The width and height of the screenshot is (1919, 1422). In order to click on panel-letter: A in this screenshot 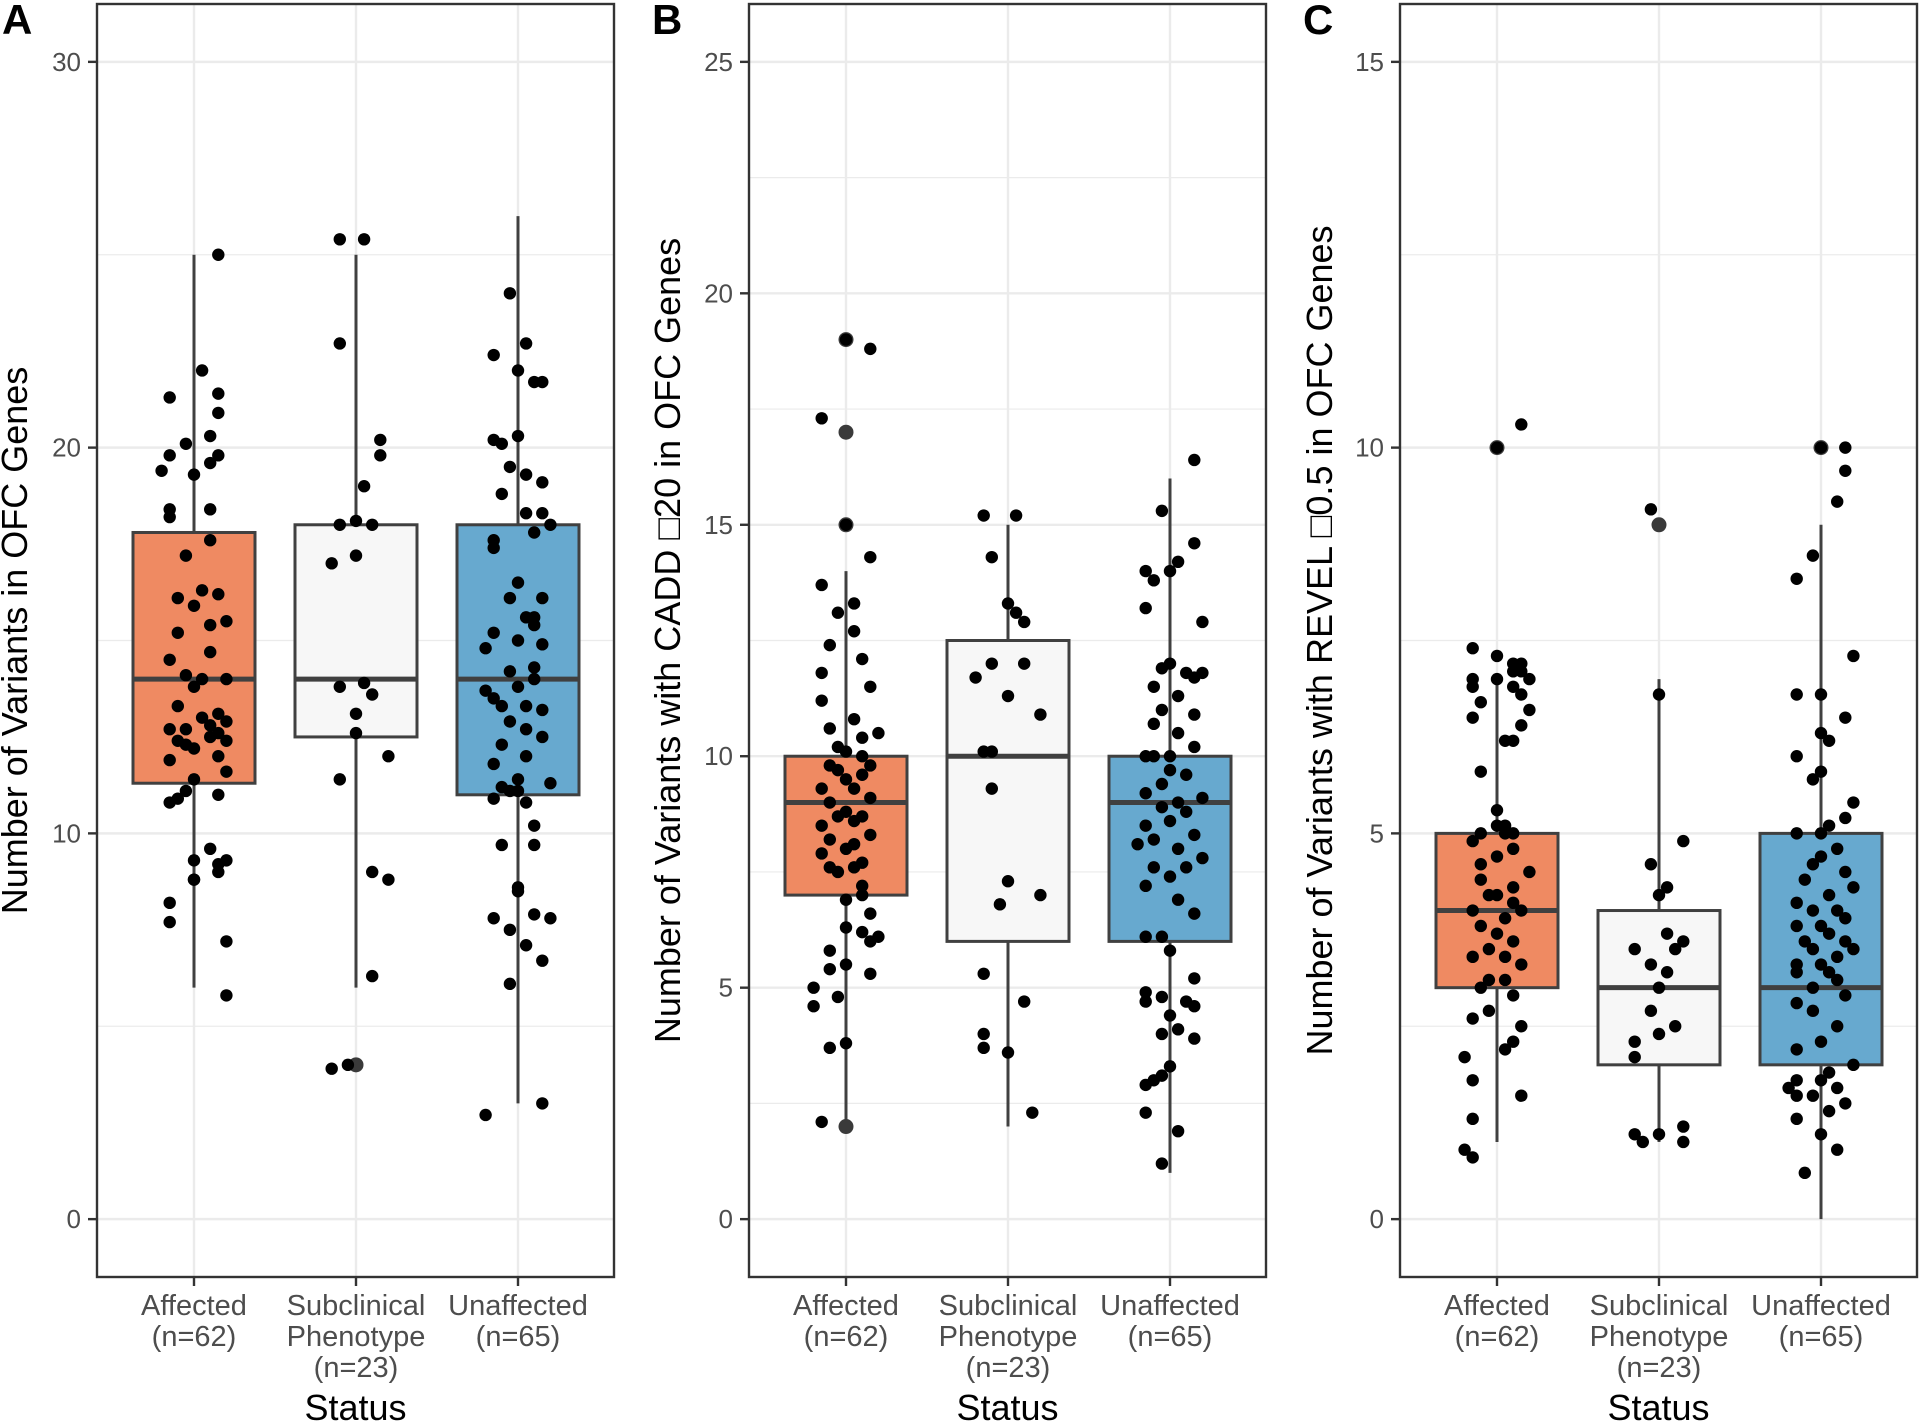, I will do `click(17, 21)`.